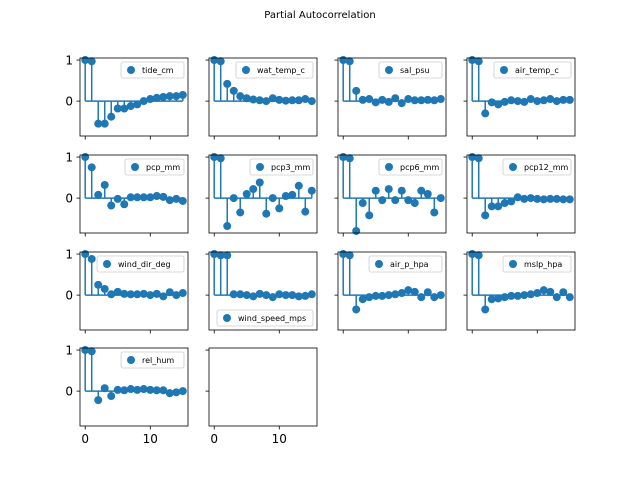  What do you see at coordinates (163, 167) in the screenshot?
I see `legend-label: pcp_mm` at bounding box center [163, 167].